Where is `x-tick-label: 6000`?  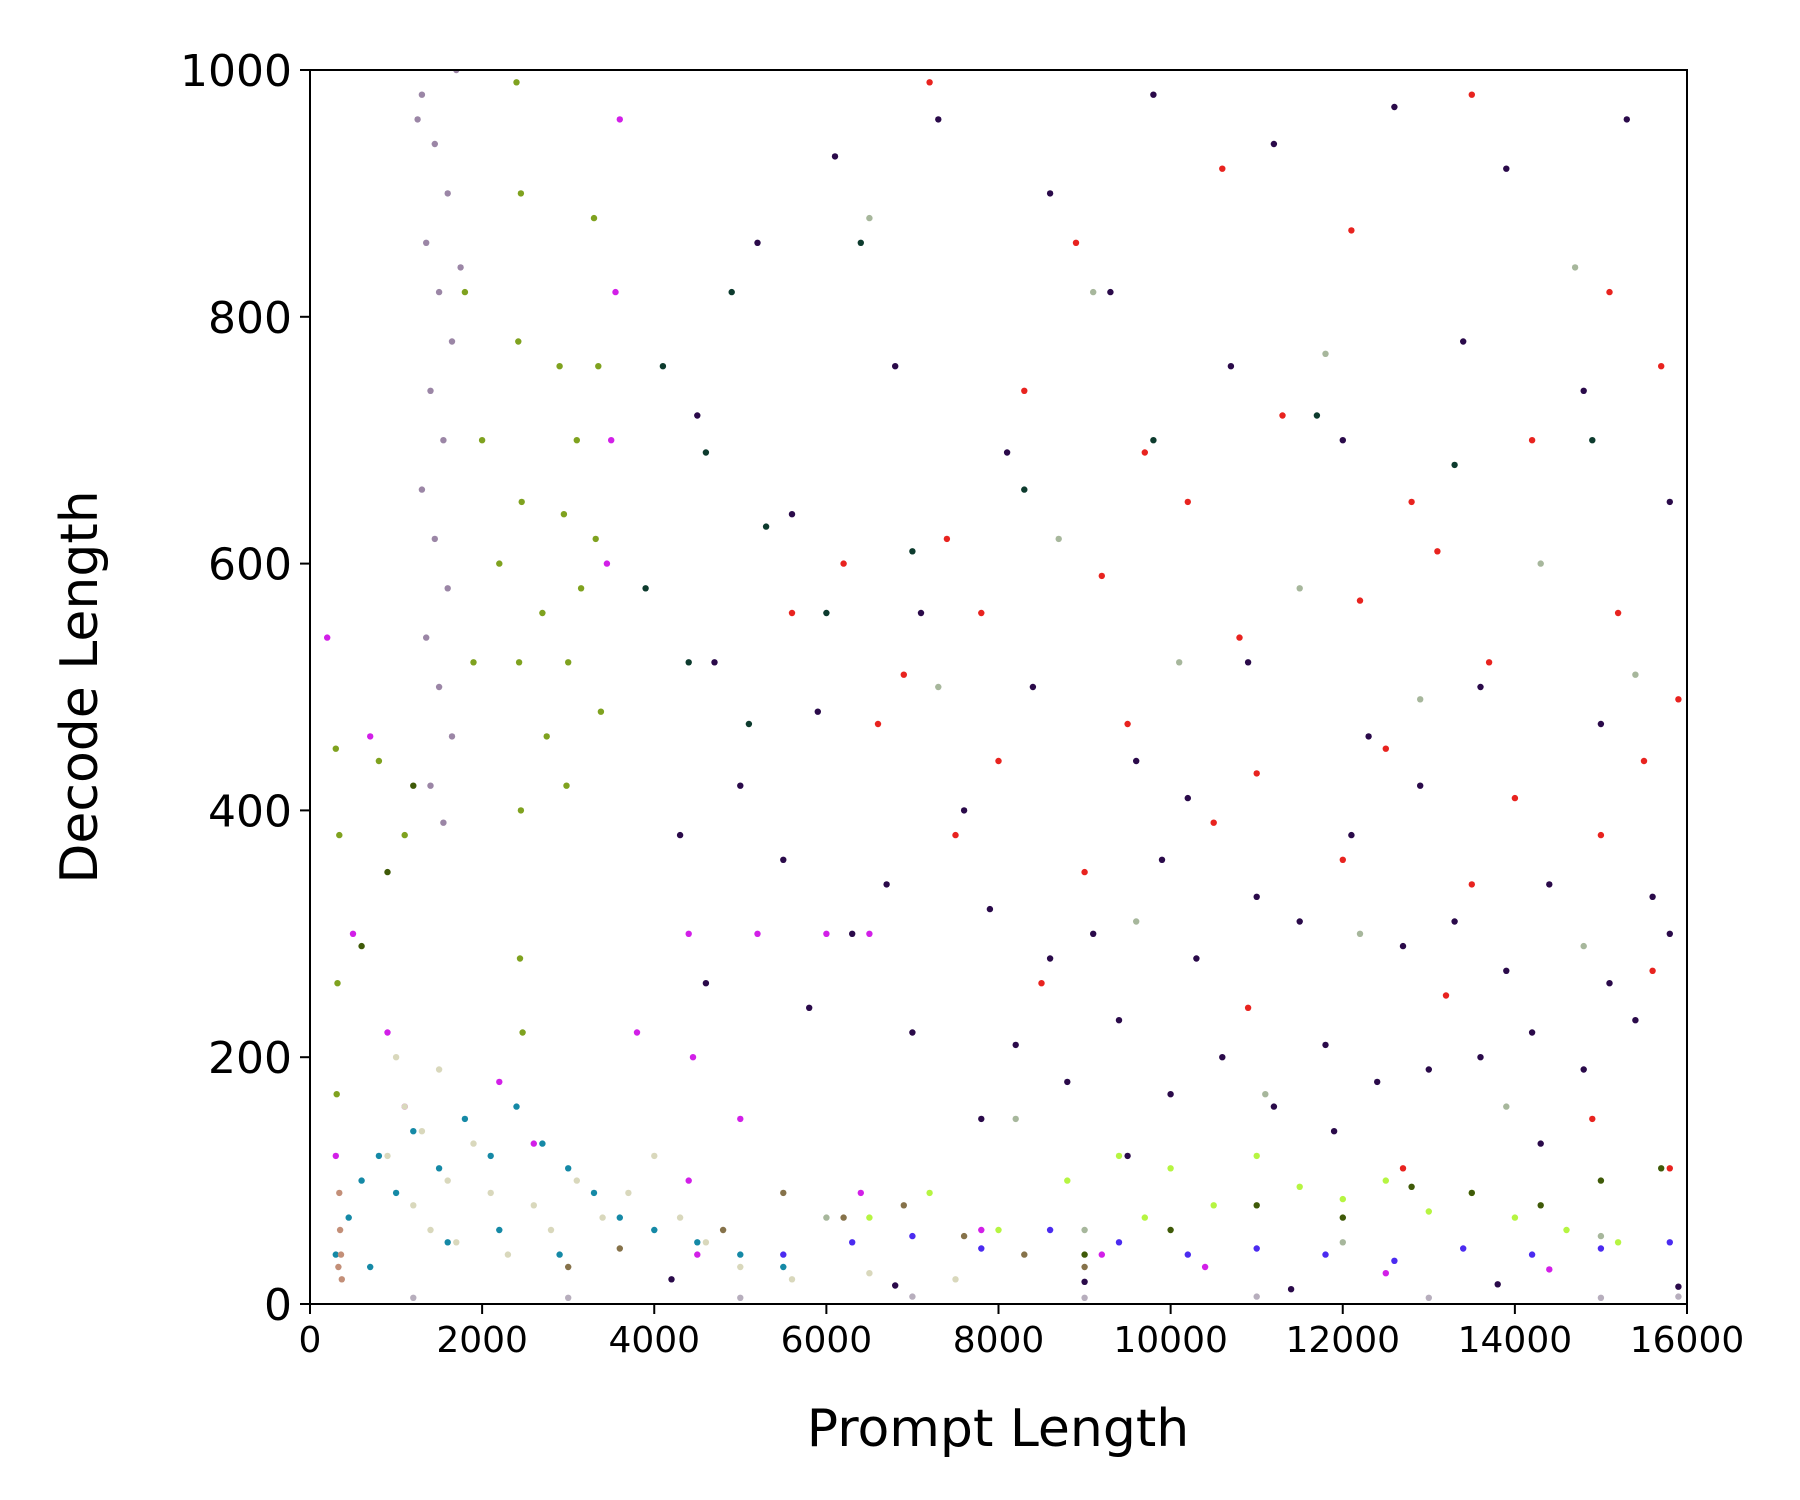
x-tick-label: 6000 is located at coordinates (827, 1340).